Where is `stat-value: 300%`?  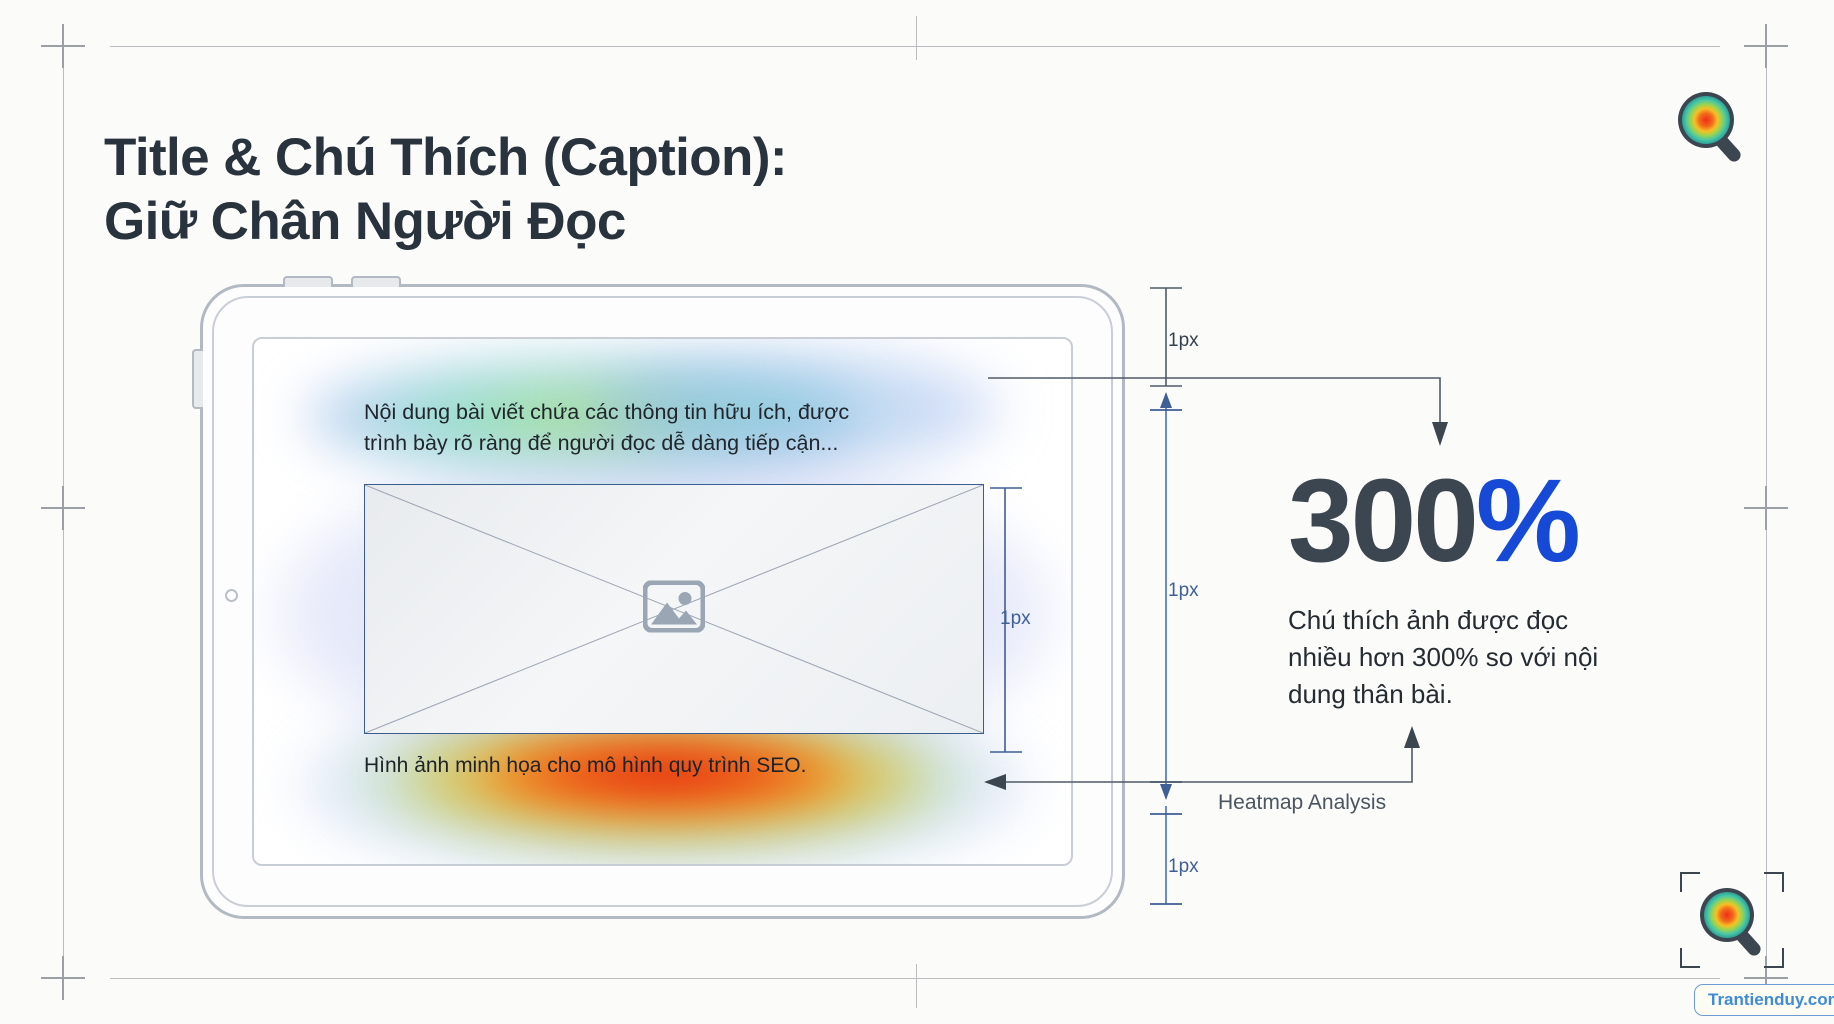
stat-value: 300% is located at coordinates (1498, 521).